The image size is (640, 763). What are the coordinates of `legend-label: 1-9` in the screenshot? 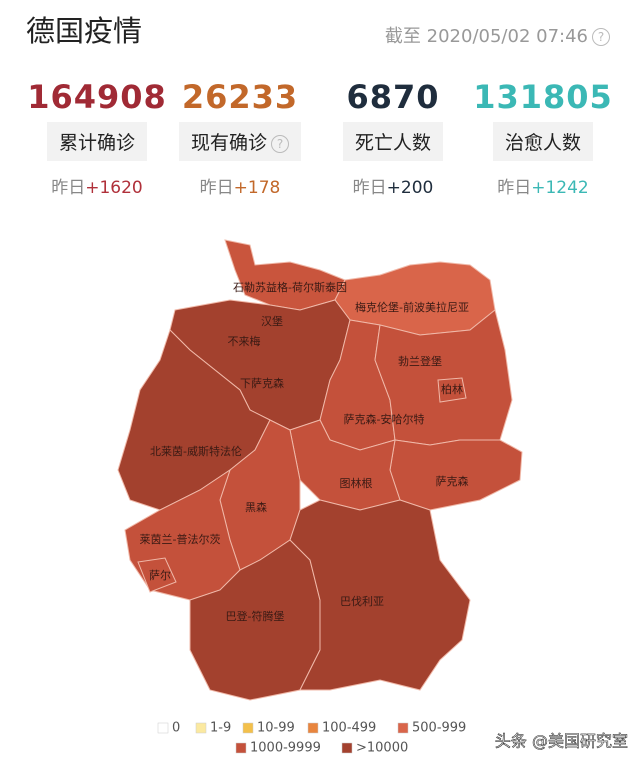 It's located at (220, 728).